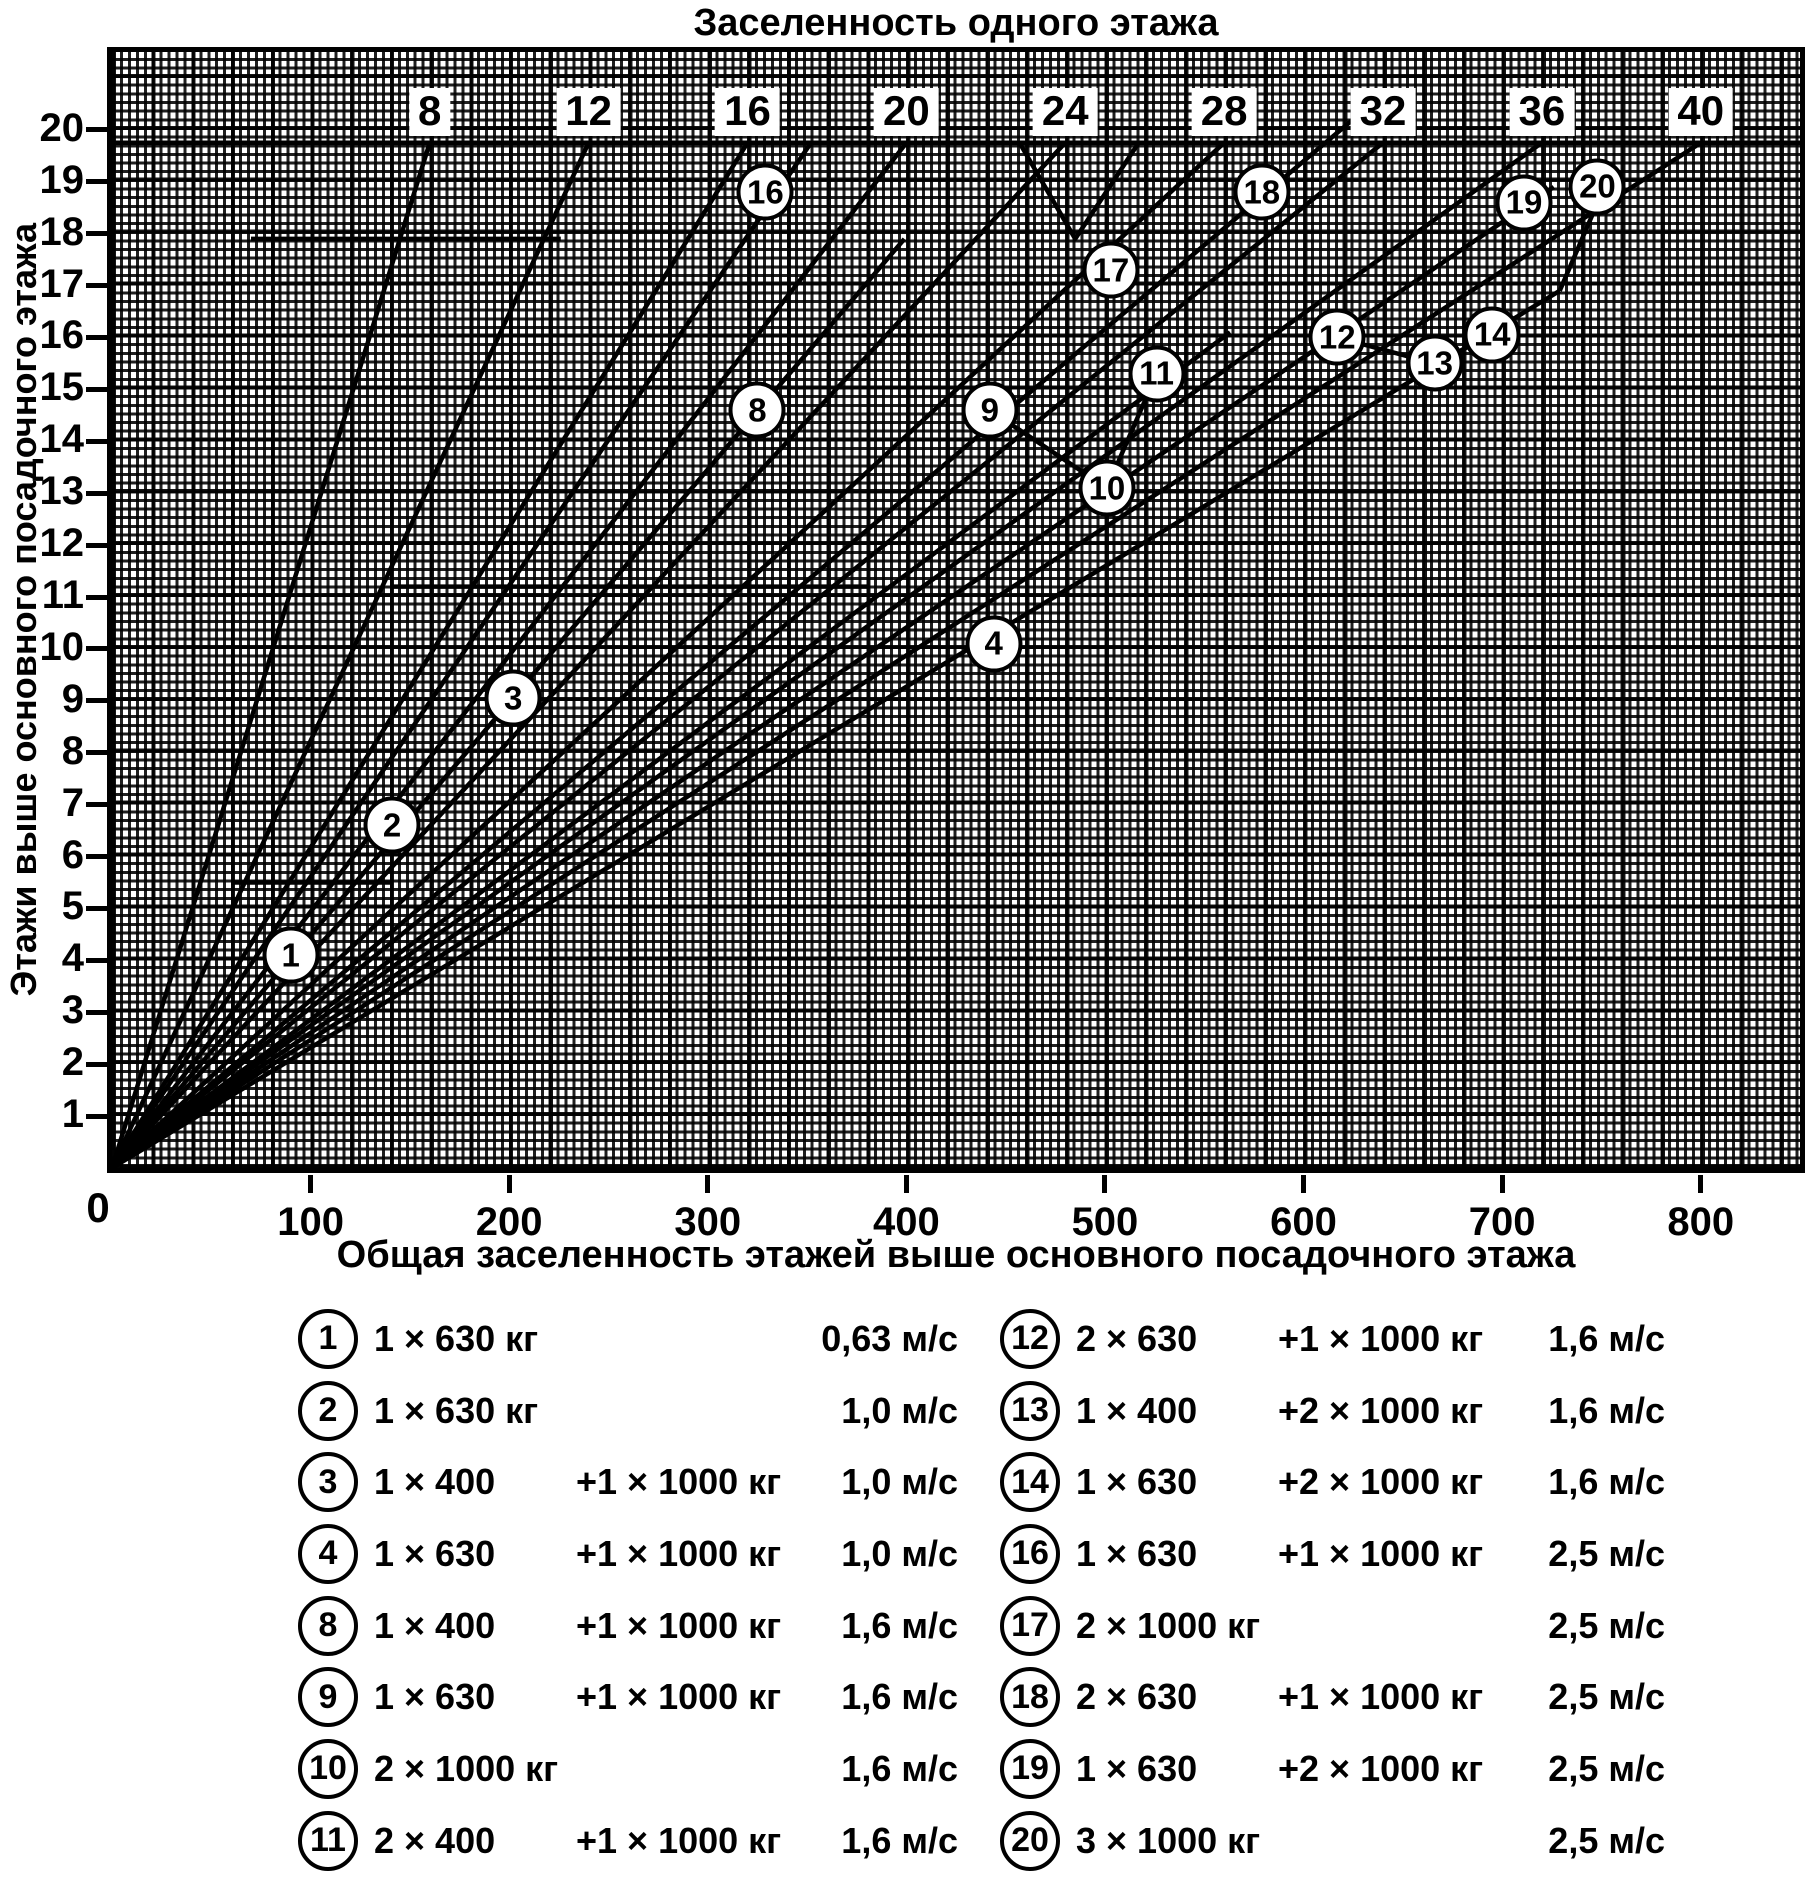  What do you see at coordinates (708, 1222) in the screenshot?
I see `x-tick-label-300: 300` at bounding box center [708, 1222].